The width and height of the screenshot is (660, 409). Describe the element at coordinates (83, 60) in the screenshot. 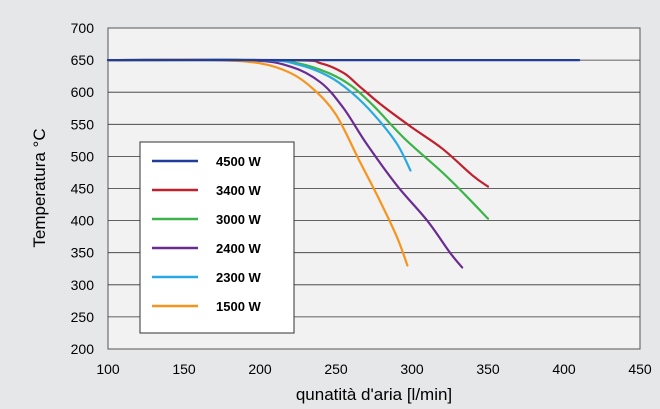

I see `y-tick-label: 650` at that location.